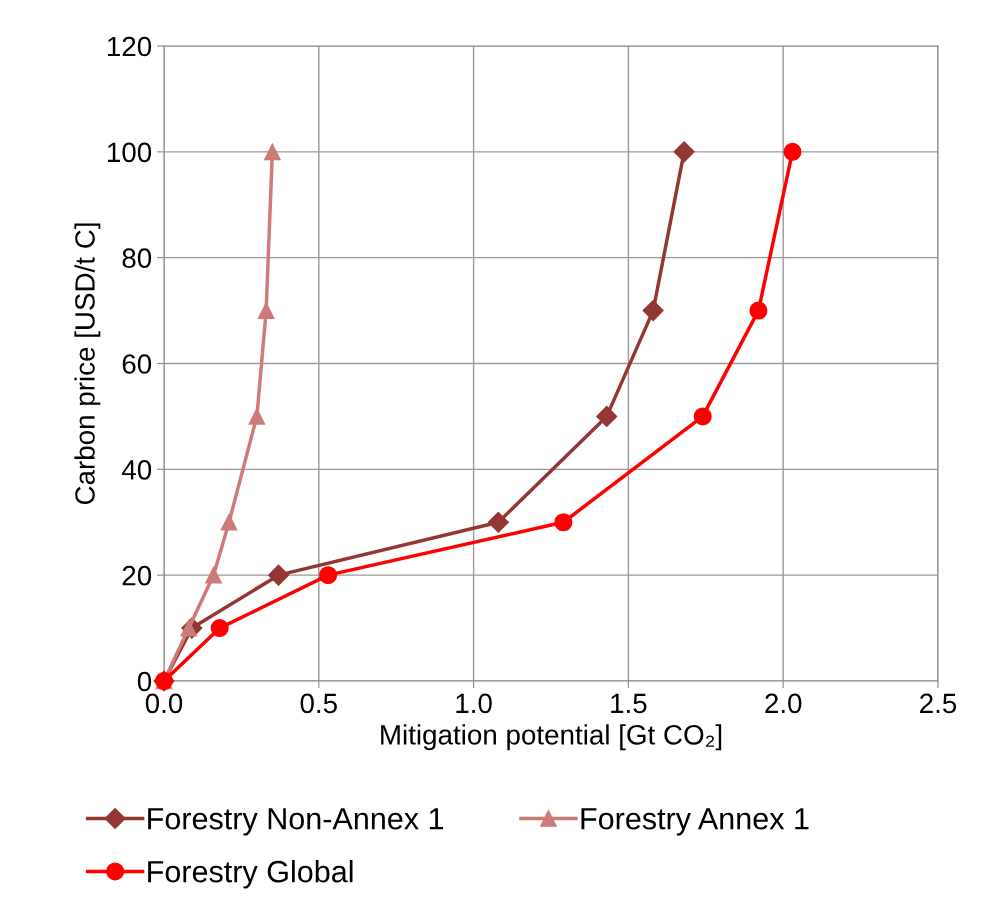 The width and height of the screenshot is (1002, 916). I want to click on x-tick-label: 2.5, so click(938, 703).